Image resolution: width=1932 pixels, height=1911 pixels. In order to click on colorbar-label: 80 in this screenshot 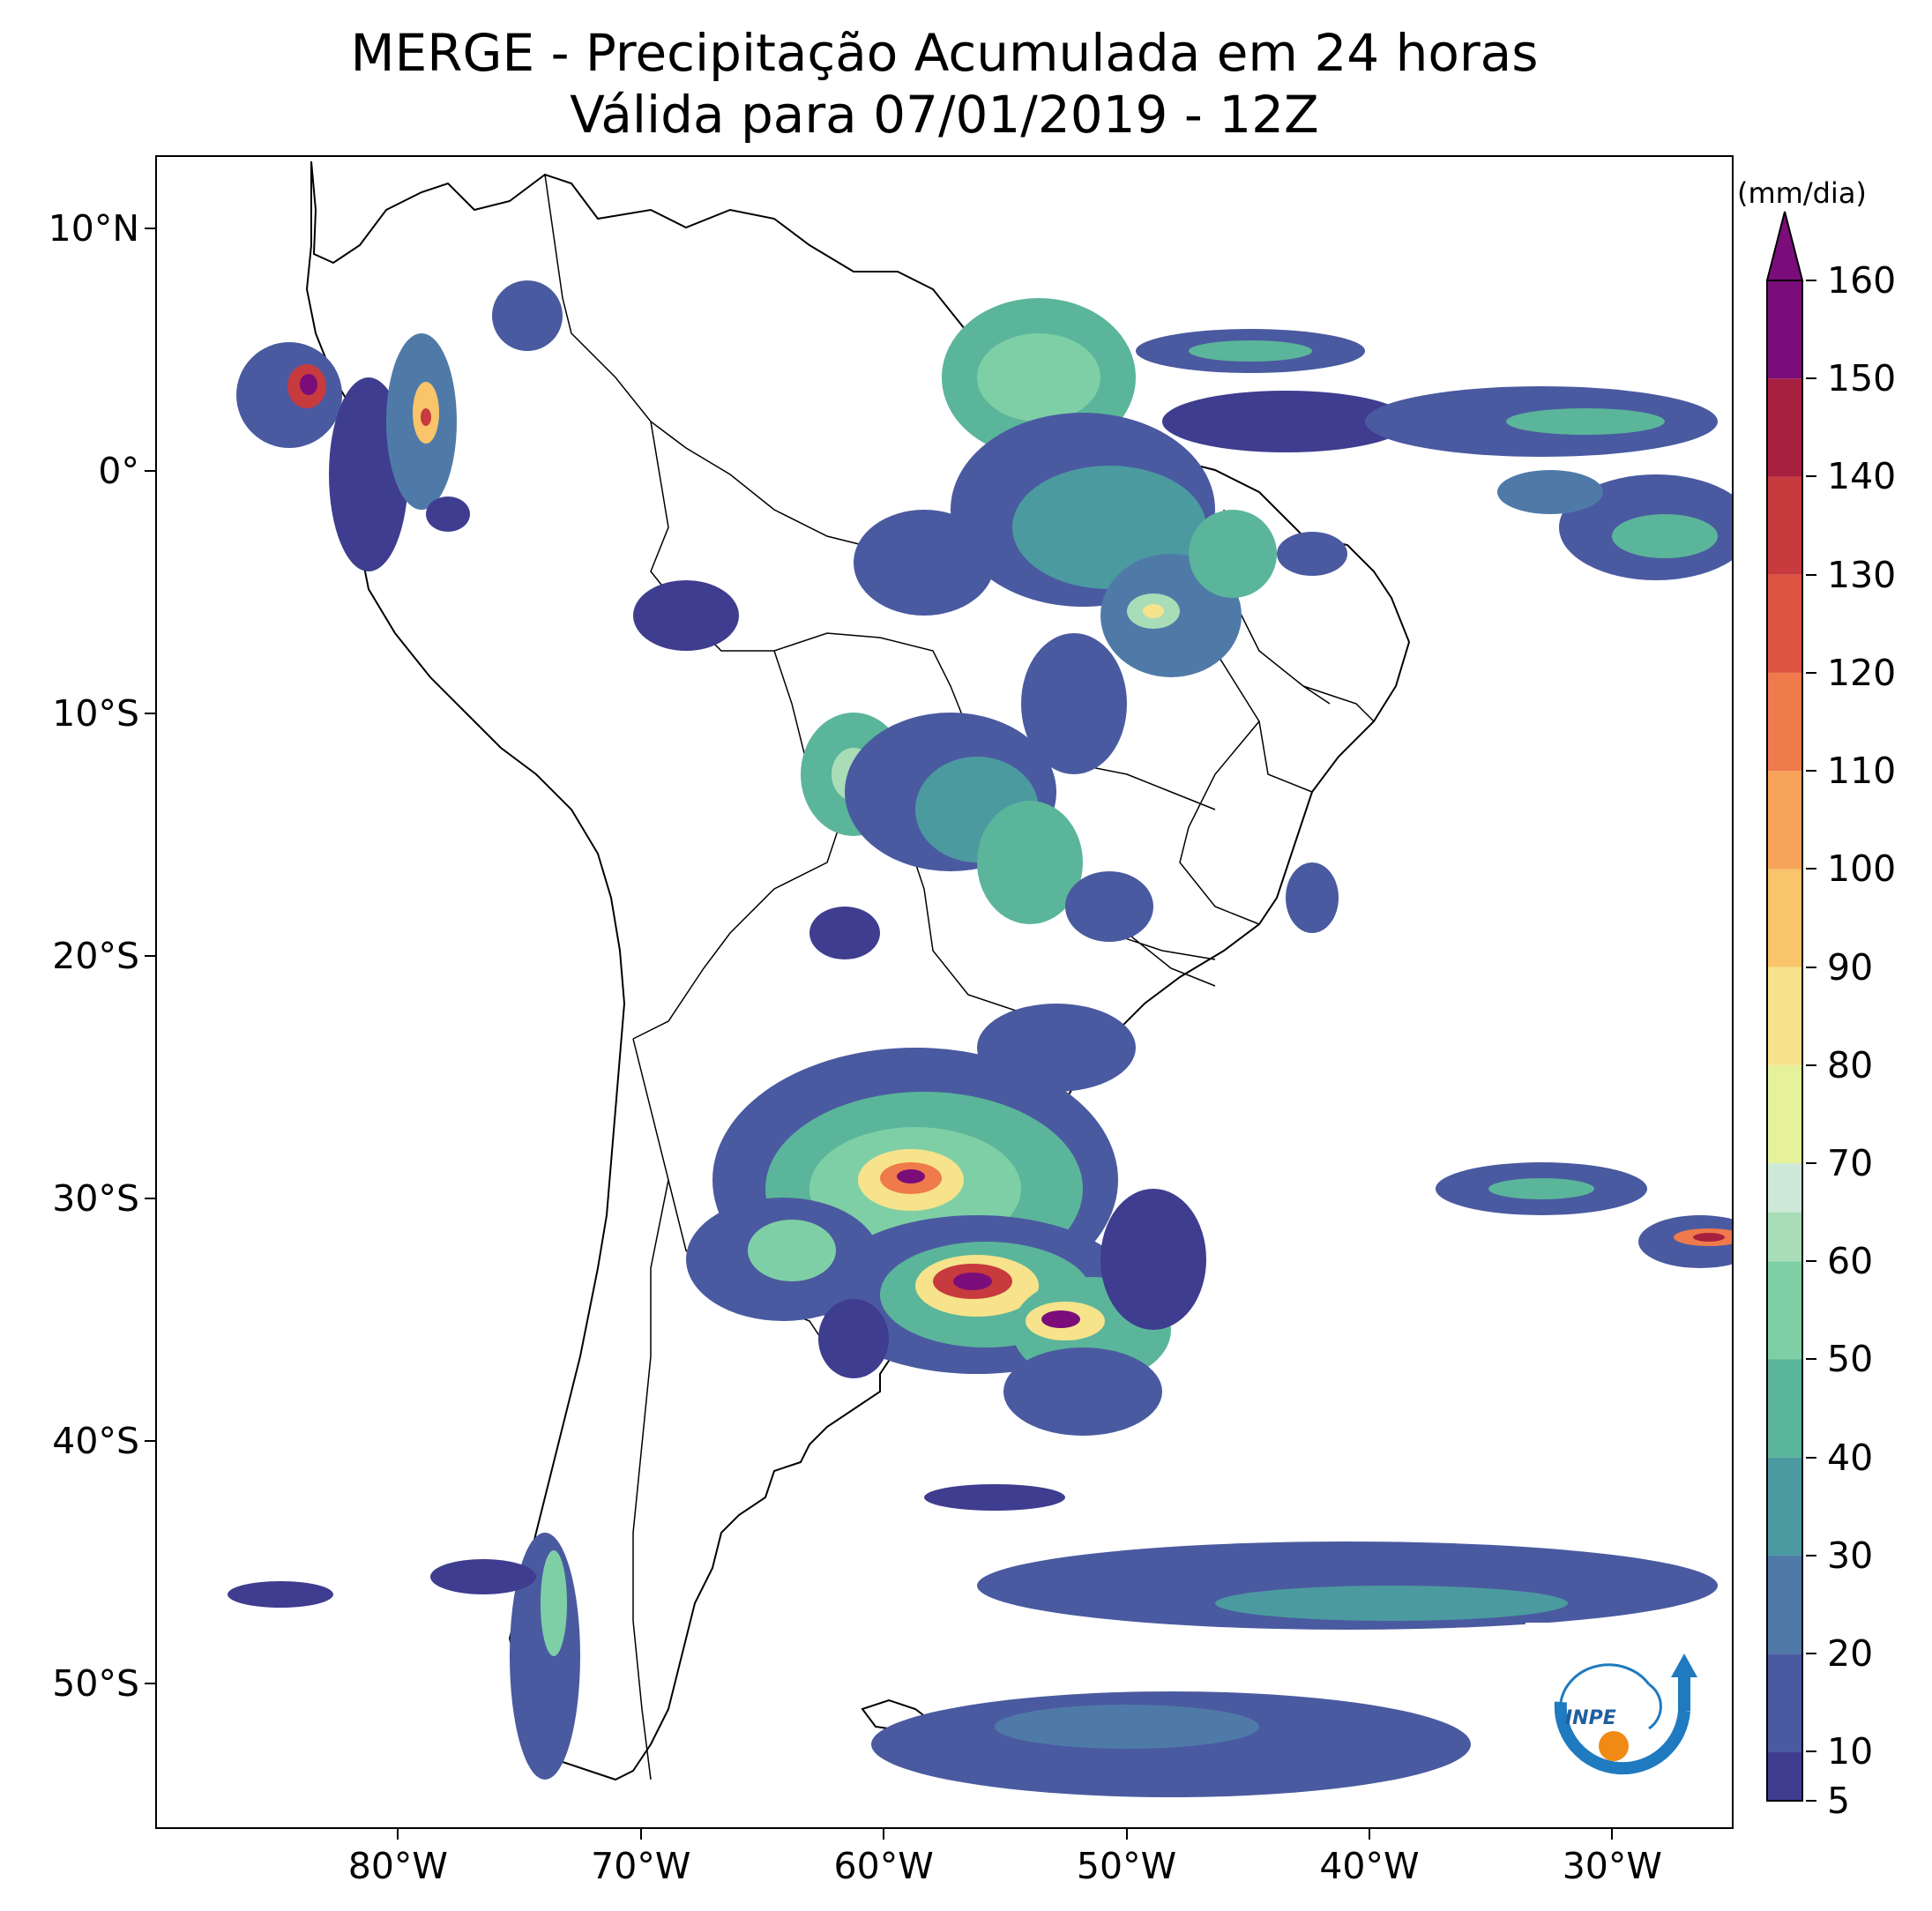, I will do `click(1850, 1065)`.